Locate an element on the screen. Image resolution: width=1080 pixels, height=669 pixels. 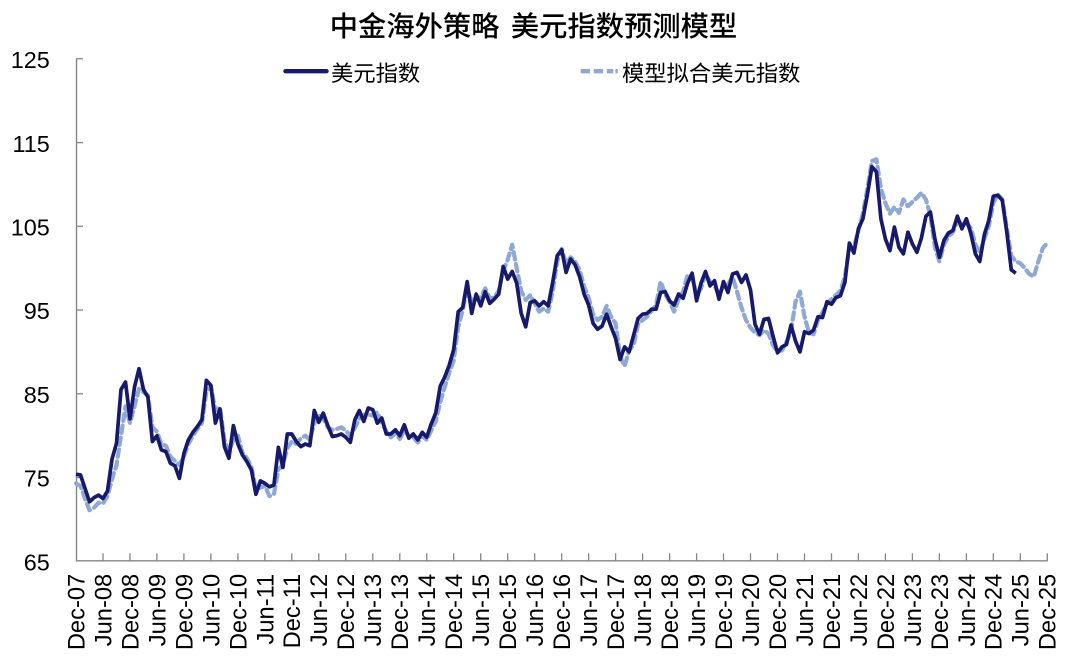
svg-text: 95 is located at coordinates (37, 311).